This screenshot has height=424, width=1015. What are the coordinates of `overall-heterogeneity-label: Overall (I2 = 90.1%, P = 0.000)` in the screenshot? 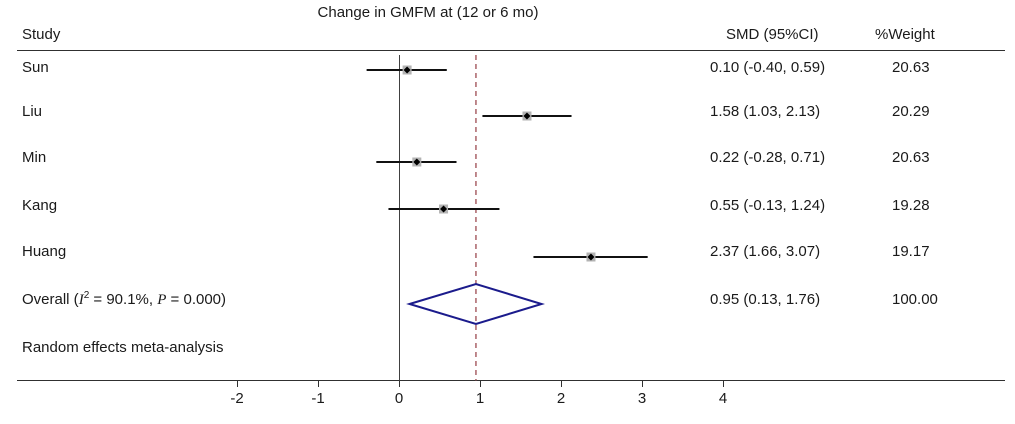 It's located at (124, 300).